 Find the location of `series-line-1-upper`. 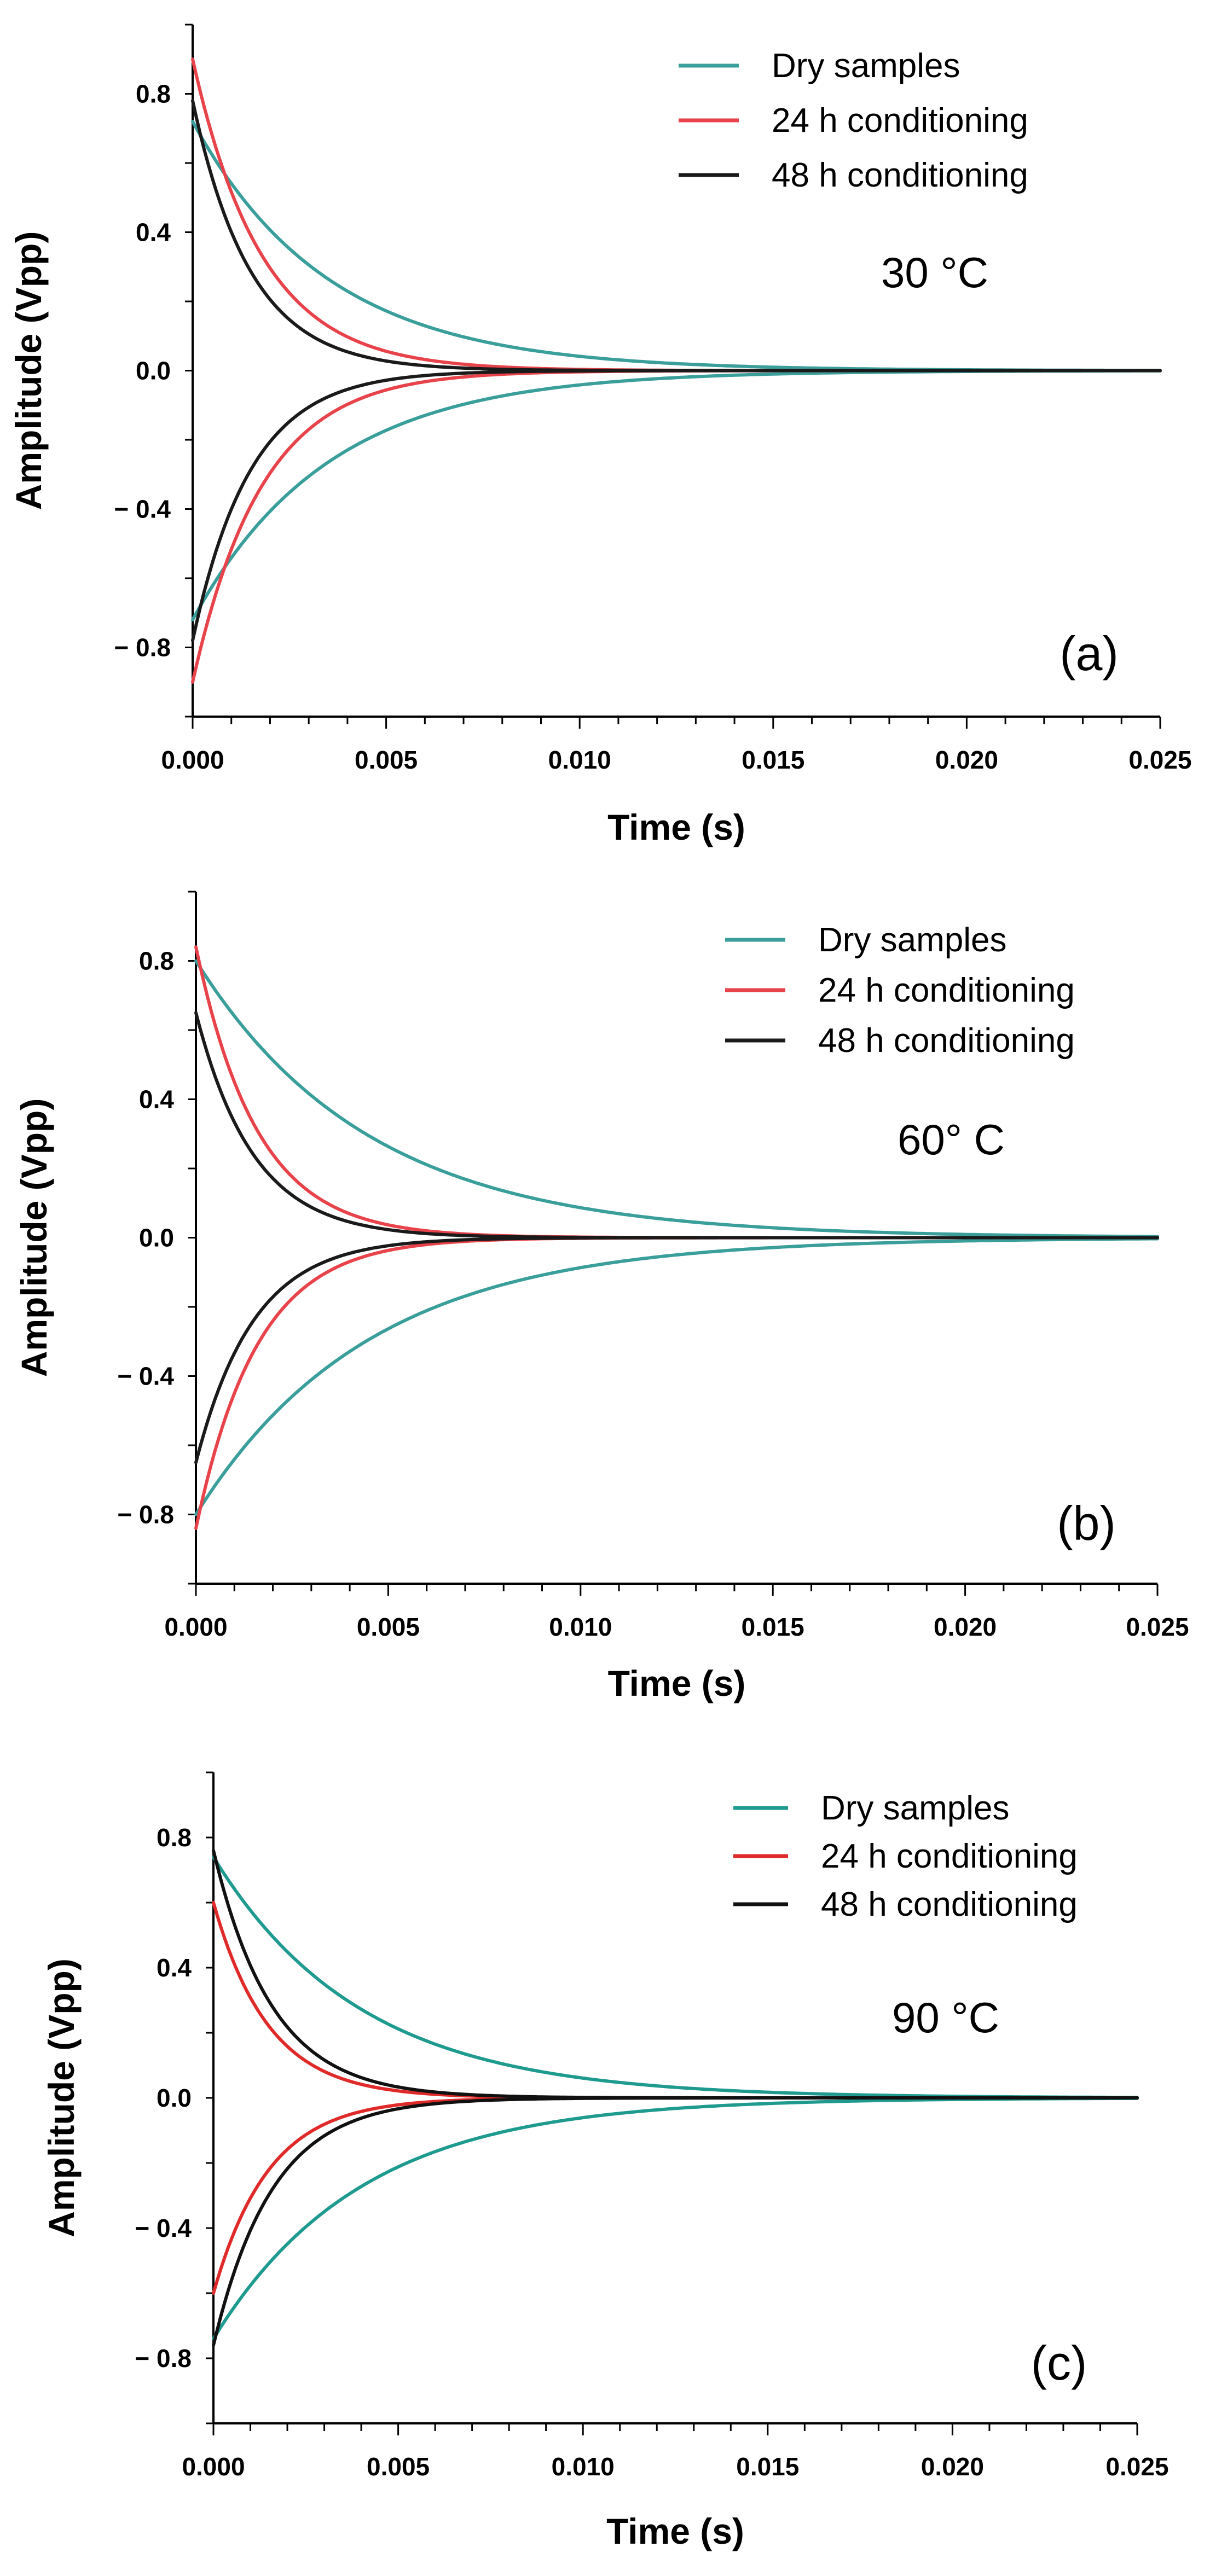

series-line-1-upper is located at coordinates (676, 1098).